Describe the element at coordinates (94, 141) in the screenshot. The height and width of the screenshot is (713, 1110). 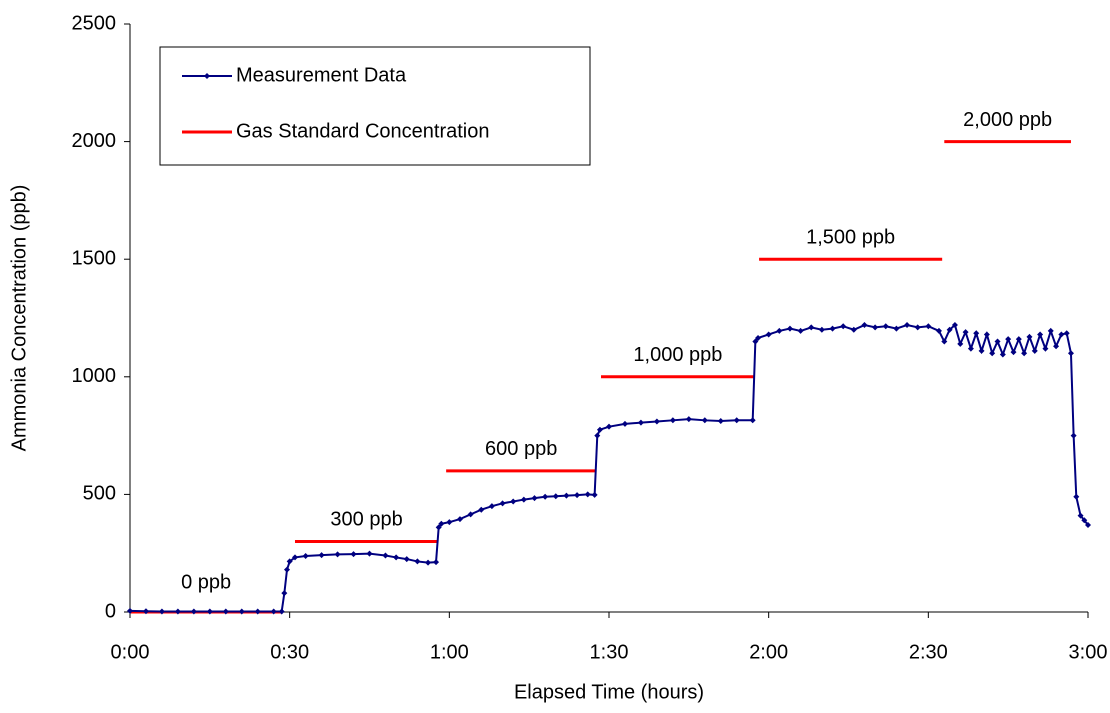
I see `y-tick-label: 2000` at that location.